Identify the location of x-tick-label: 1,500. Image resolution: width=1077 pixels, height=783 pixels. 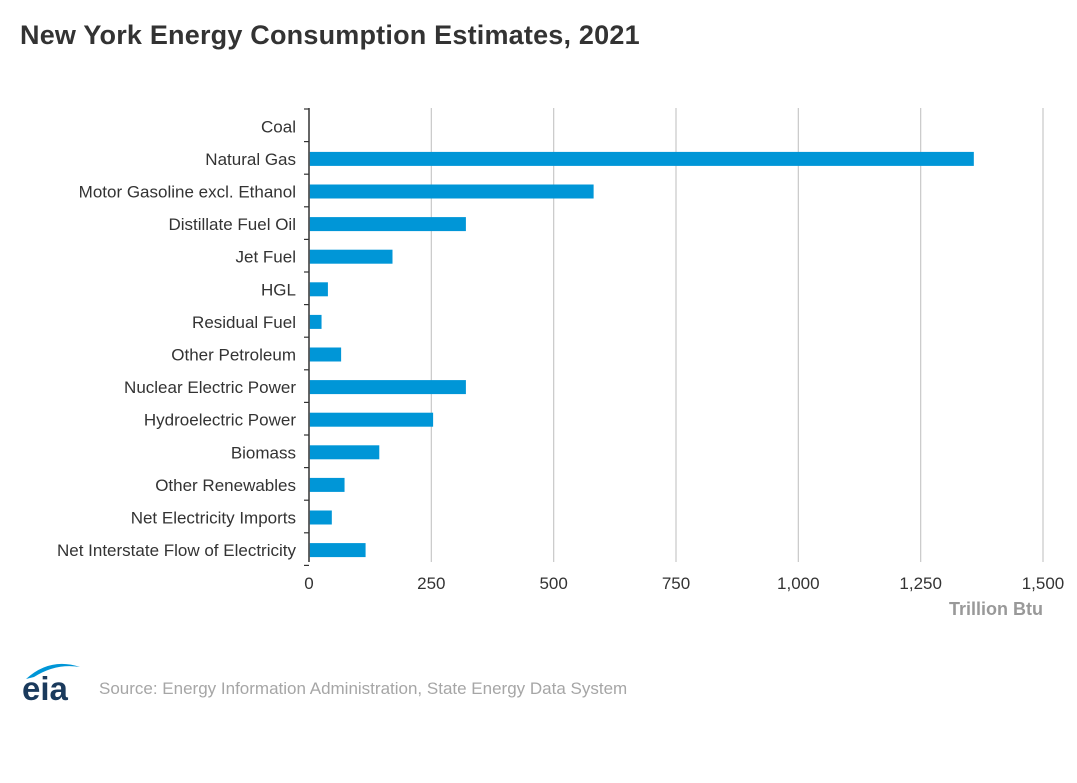
(1043, 583).